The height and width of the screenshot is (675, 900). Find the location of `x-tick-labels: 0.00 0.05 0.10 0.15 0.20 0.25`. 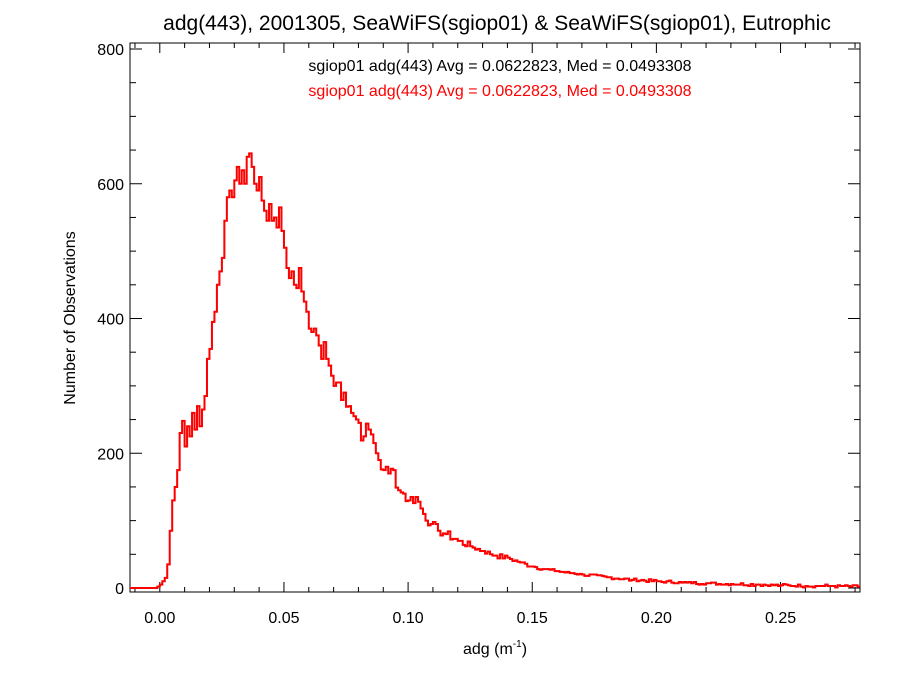

x-tick-labels: 0.00 0.05 0.10 0.15 0.20 0.25 is located at coordinates (470, 618).